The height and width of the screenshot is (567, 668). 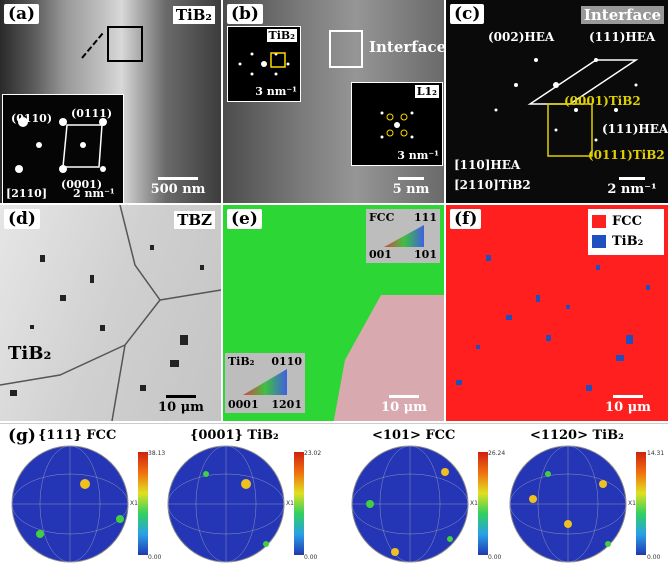 I want to click on panel-d-sem: (d) TBZ TiB₂ 10 μm, so click(x=110, y=313).